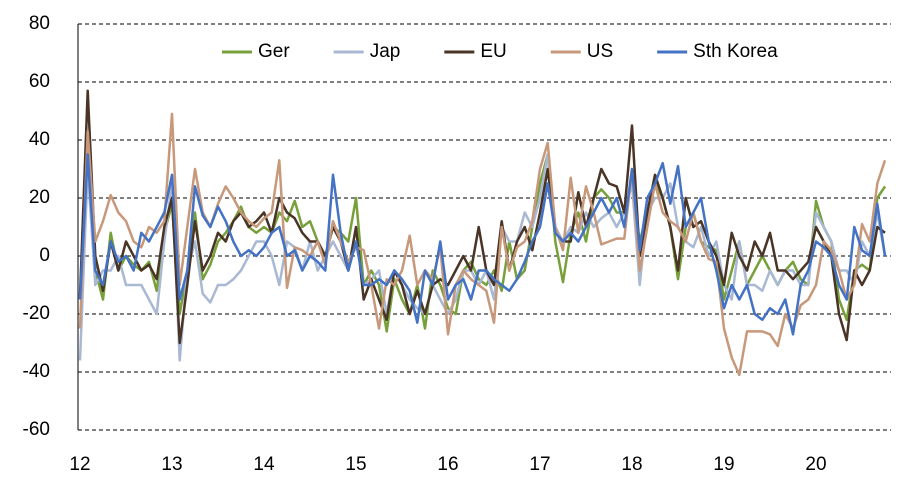  Describe the element at coordinates (39, 23) in the screenshot. I see `y-tick-label: 80` at that location.